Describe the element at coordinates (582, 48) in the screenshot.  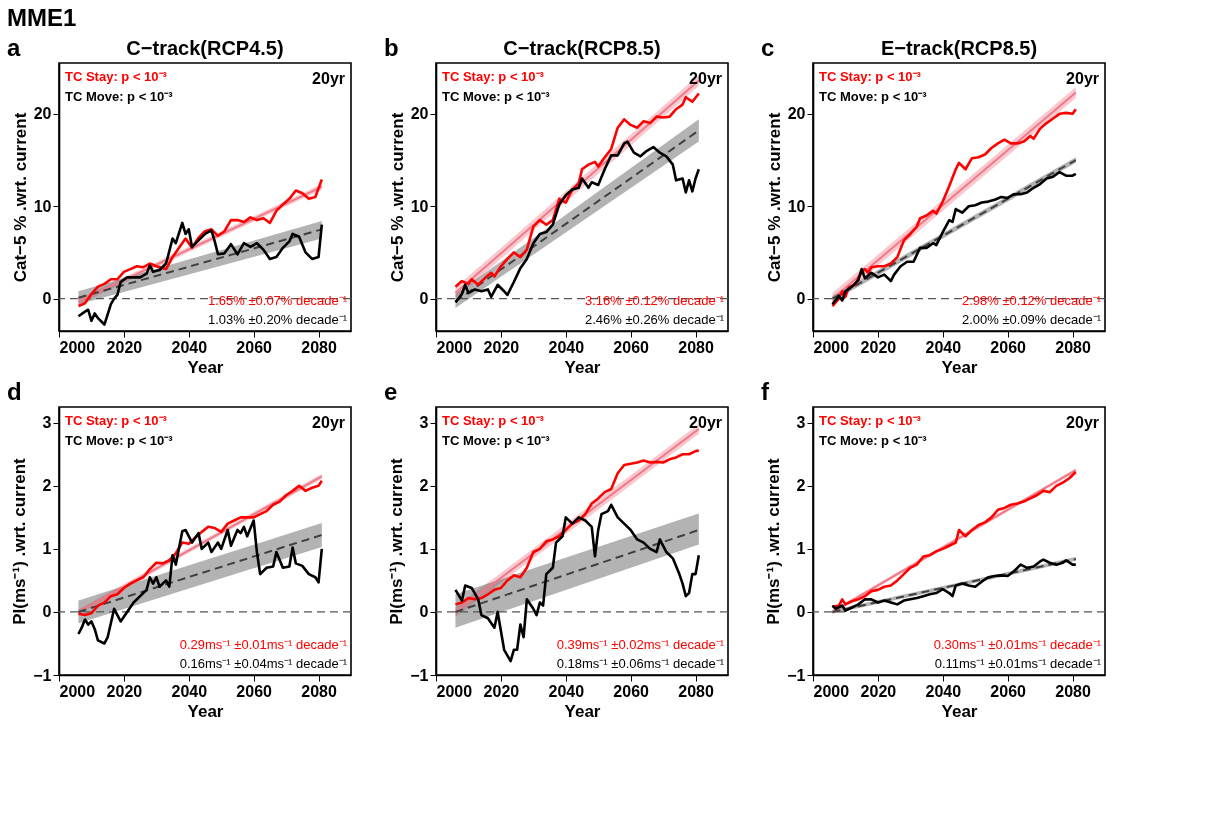
I see `chart-title: C−track(RCP8.5)` at that location.